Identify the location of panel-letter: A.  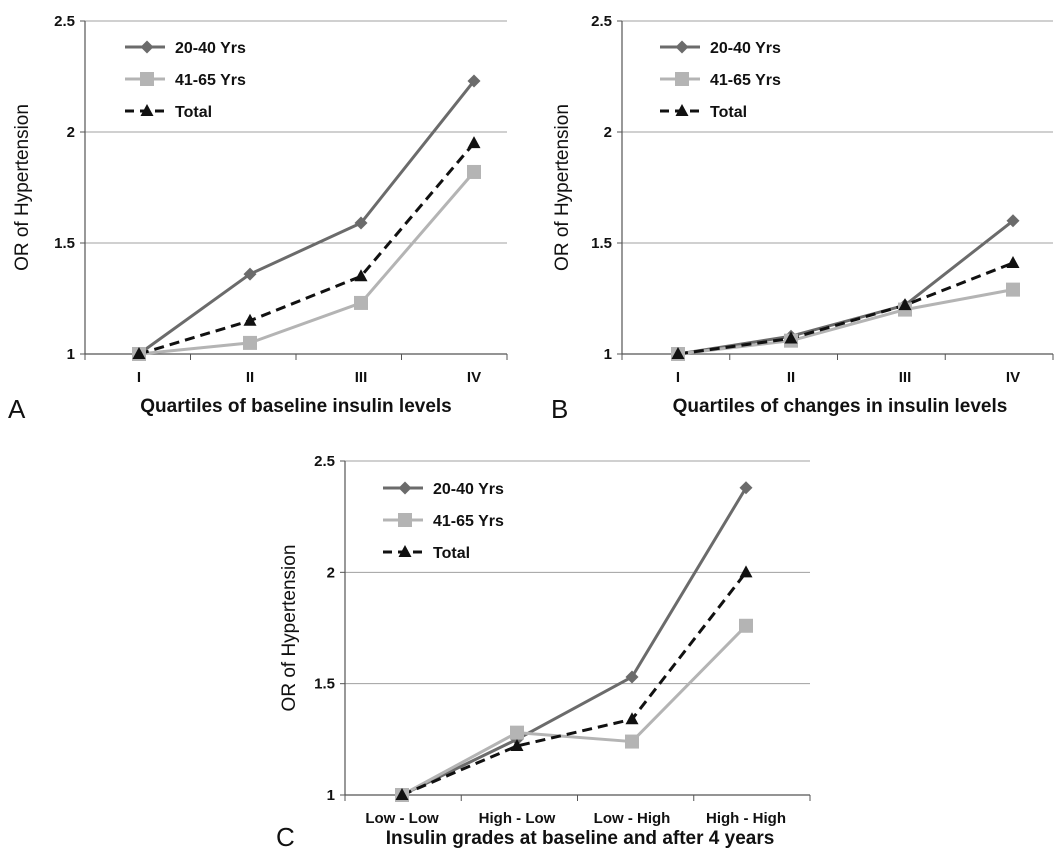
(17, 409).